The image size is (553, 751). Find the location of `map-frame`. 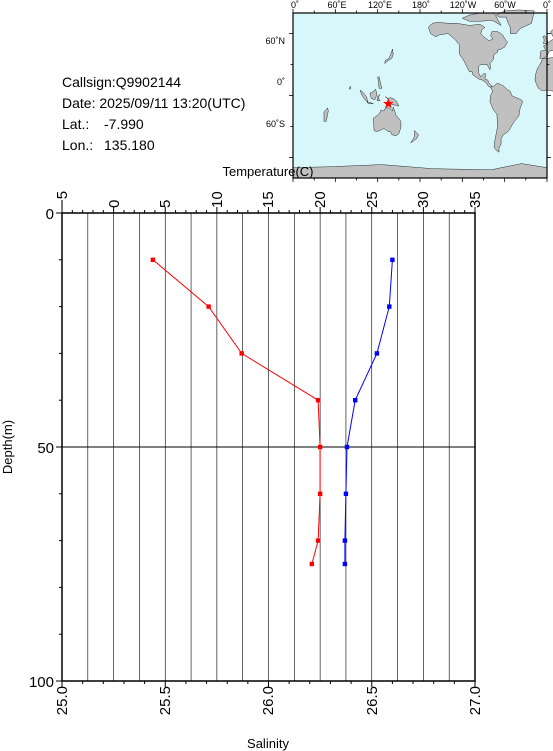

map-frame is located at coordinates (420, 95).